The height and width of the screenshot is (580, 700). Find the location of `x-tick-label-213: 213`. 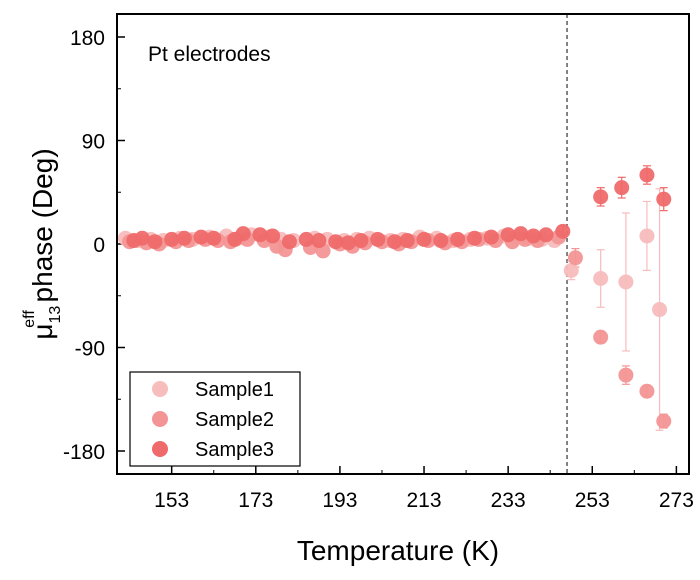

x-tick-label-213: 213 is located at coordinates (424, 500).